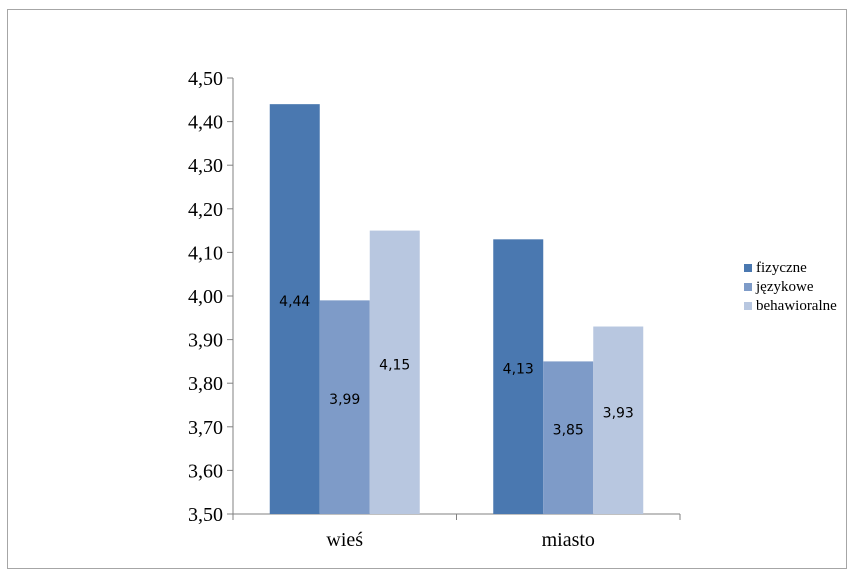 This screenshot has height=569, width=855. Describe the element at coordinates (344, 400) in the screenshot. I see `data-label: 3,99` at that location.